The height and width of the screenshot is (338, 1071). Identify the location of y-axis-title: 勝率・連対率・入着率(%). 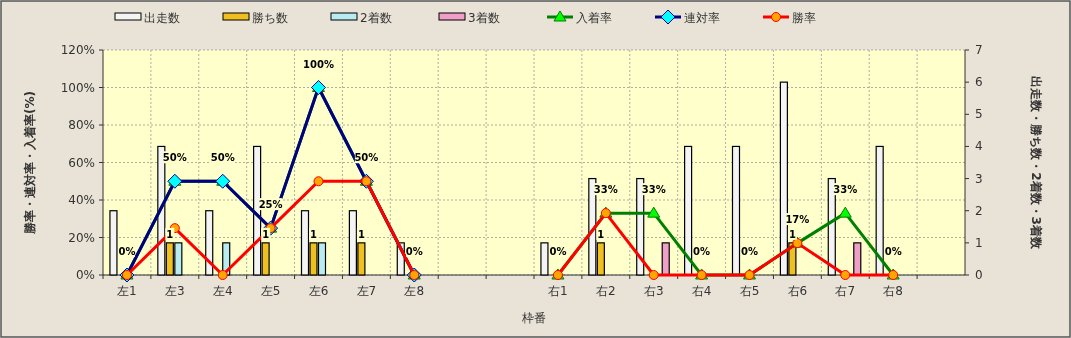
(30, 163).